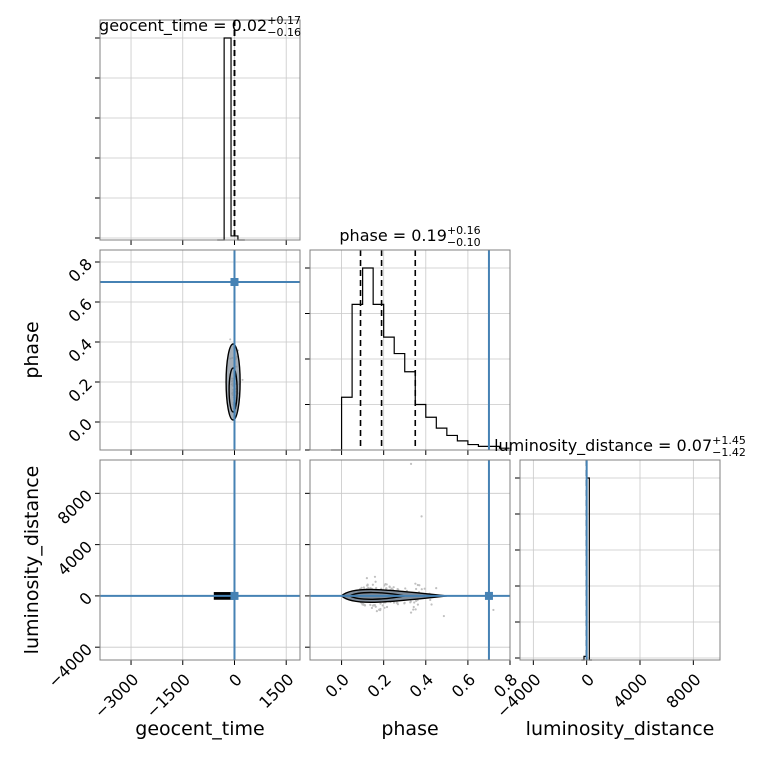 The height and width of the screenshot is (760, 760). What do you see at coordinates (603, 446) in the screenshot?
I see `distance-hist-title-main: luminosity_distance = 0.07` at bounding box center [603, 446].